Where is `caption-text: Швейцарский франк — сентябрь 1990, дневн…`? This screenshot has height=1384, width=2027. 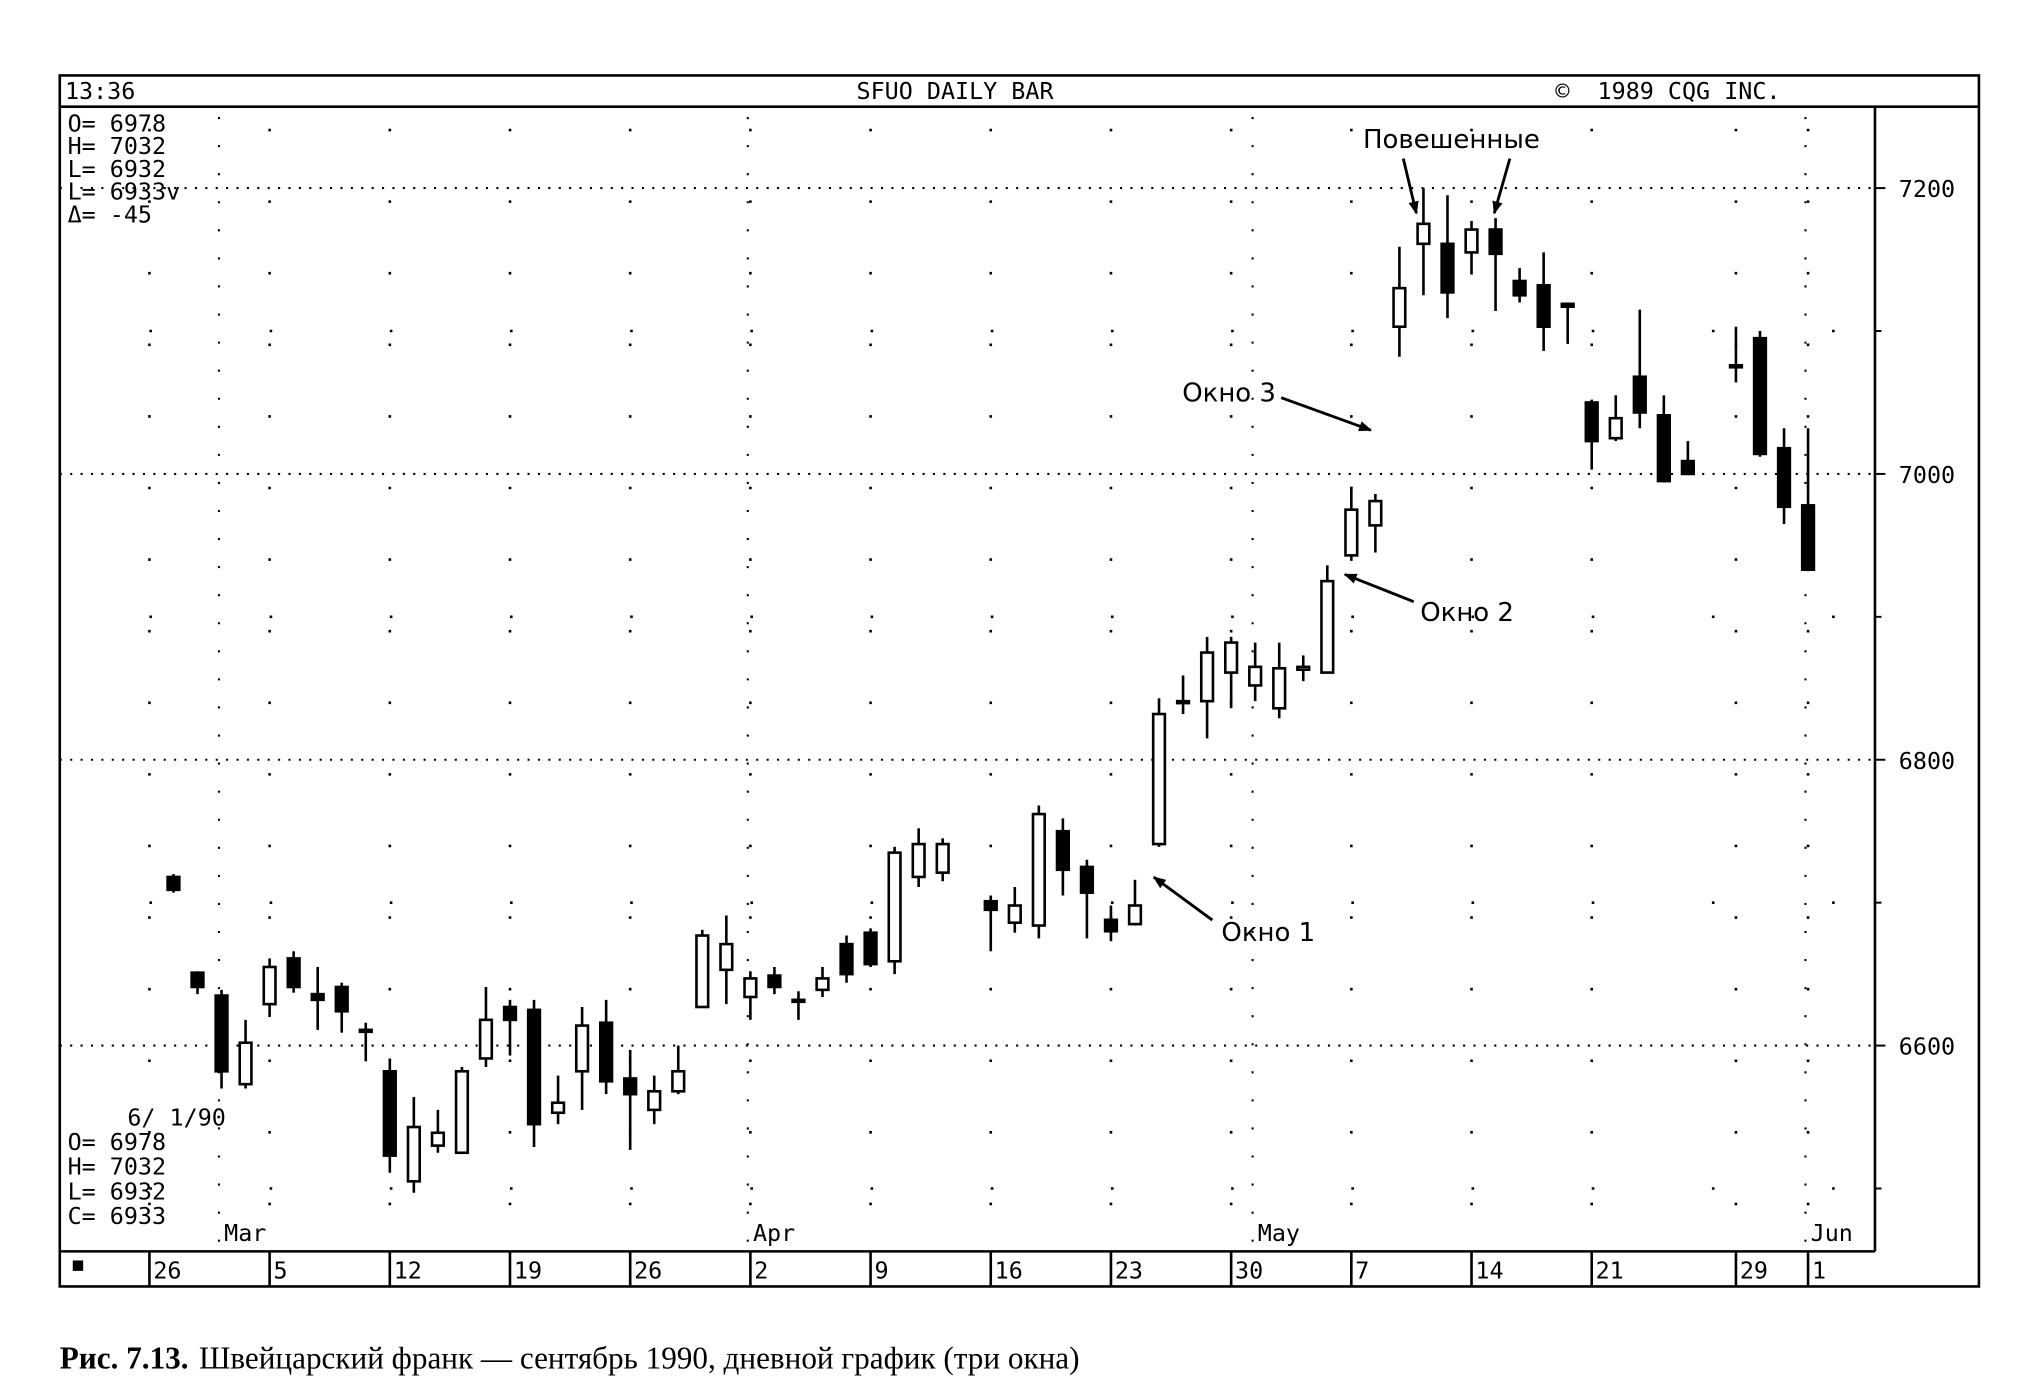
caption-text: Швейцарский франк — сентябрь 1990, дневн… is located at coordinates (639, 1357).